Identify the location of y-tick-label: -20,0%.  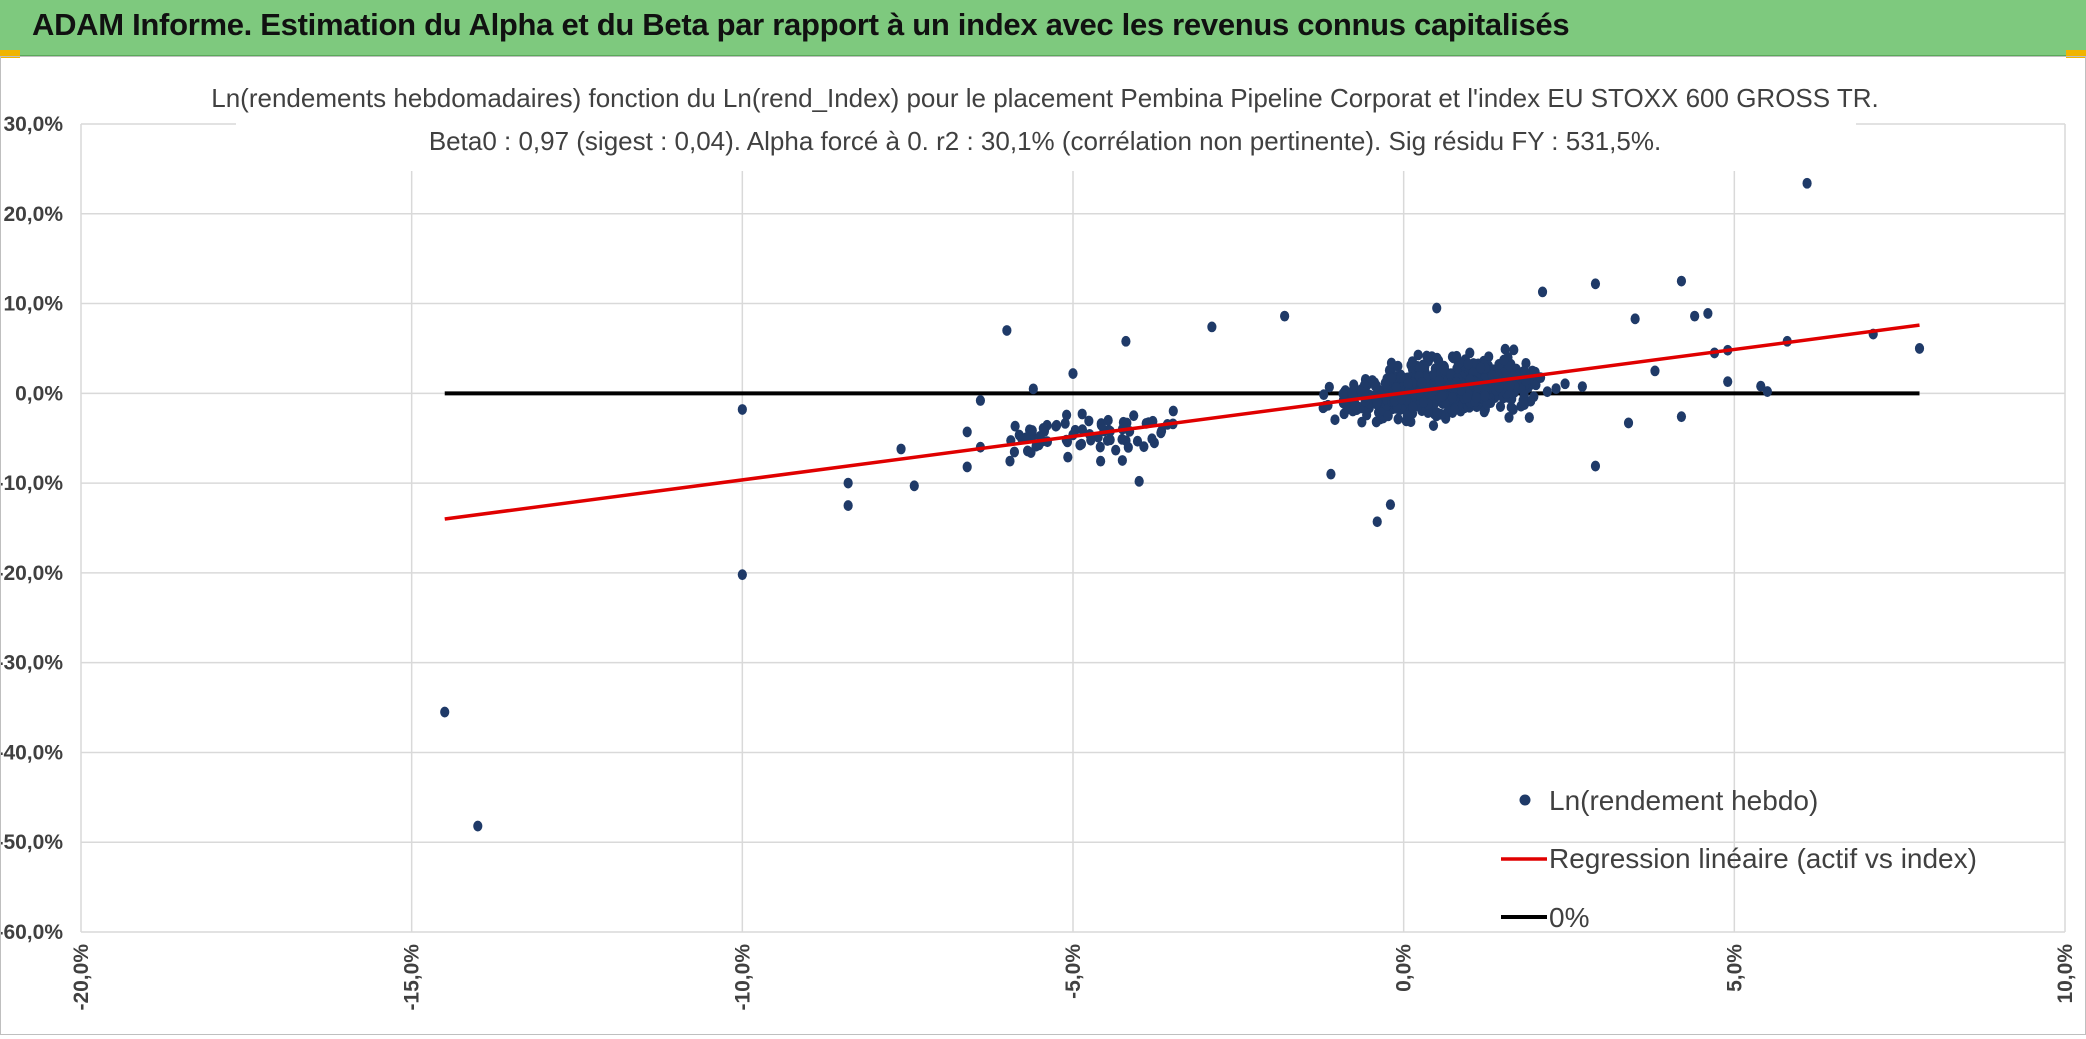
(32, 573).